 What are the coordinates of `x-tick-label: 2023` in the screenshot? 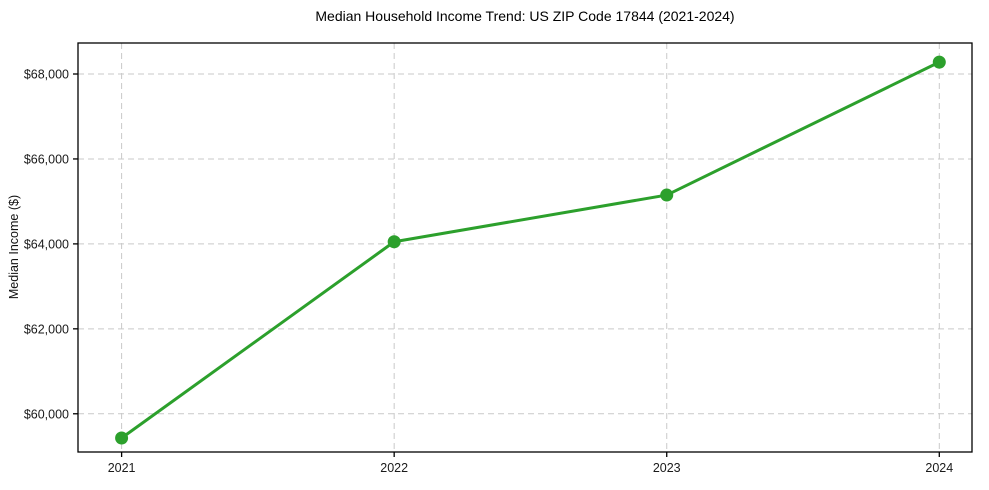 It's located at (667, 468).